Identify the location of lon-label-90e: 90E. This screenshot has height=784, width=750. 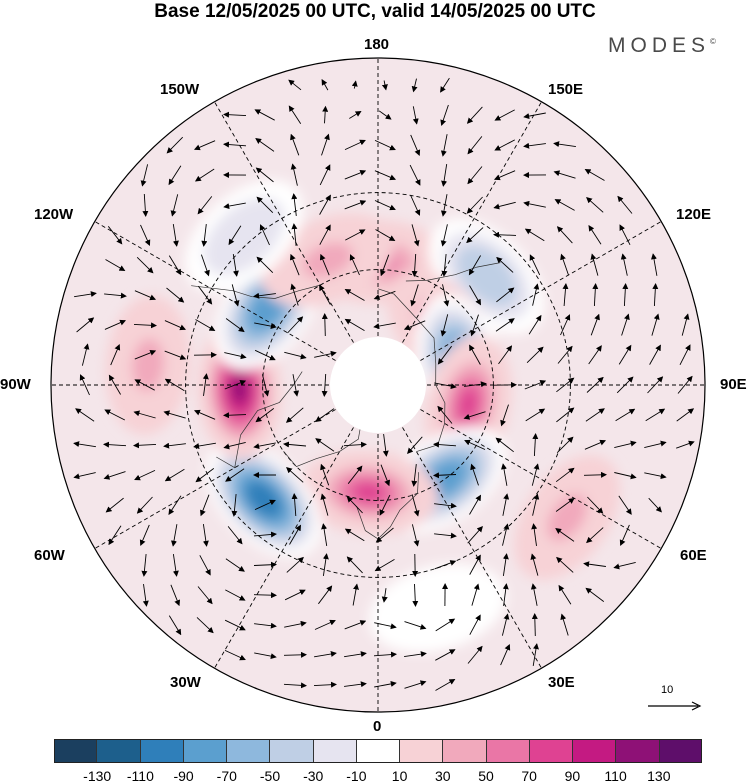
(733, 385).